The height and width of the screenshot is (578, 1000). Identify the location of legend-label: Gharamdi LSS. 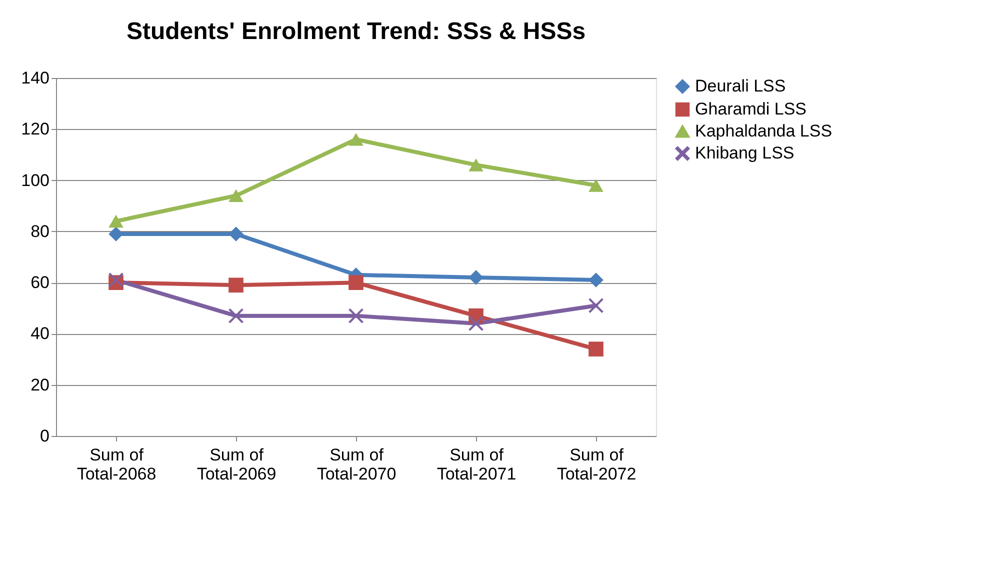
(750, 109).